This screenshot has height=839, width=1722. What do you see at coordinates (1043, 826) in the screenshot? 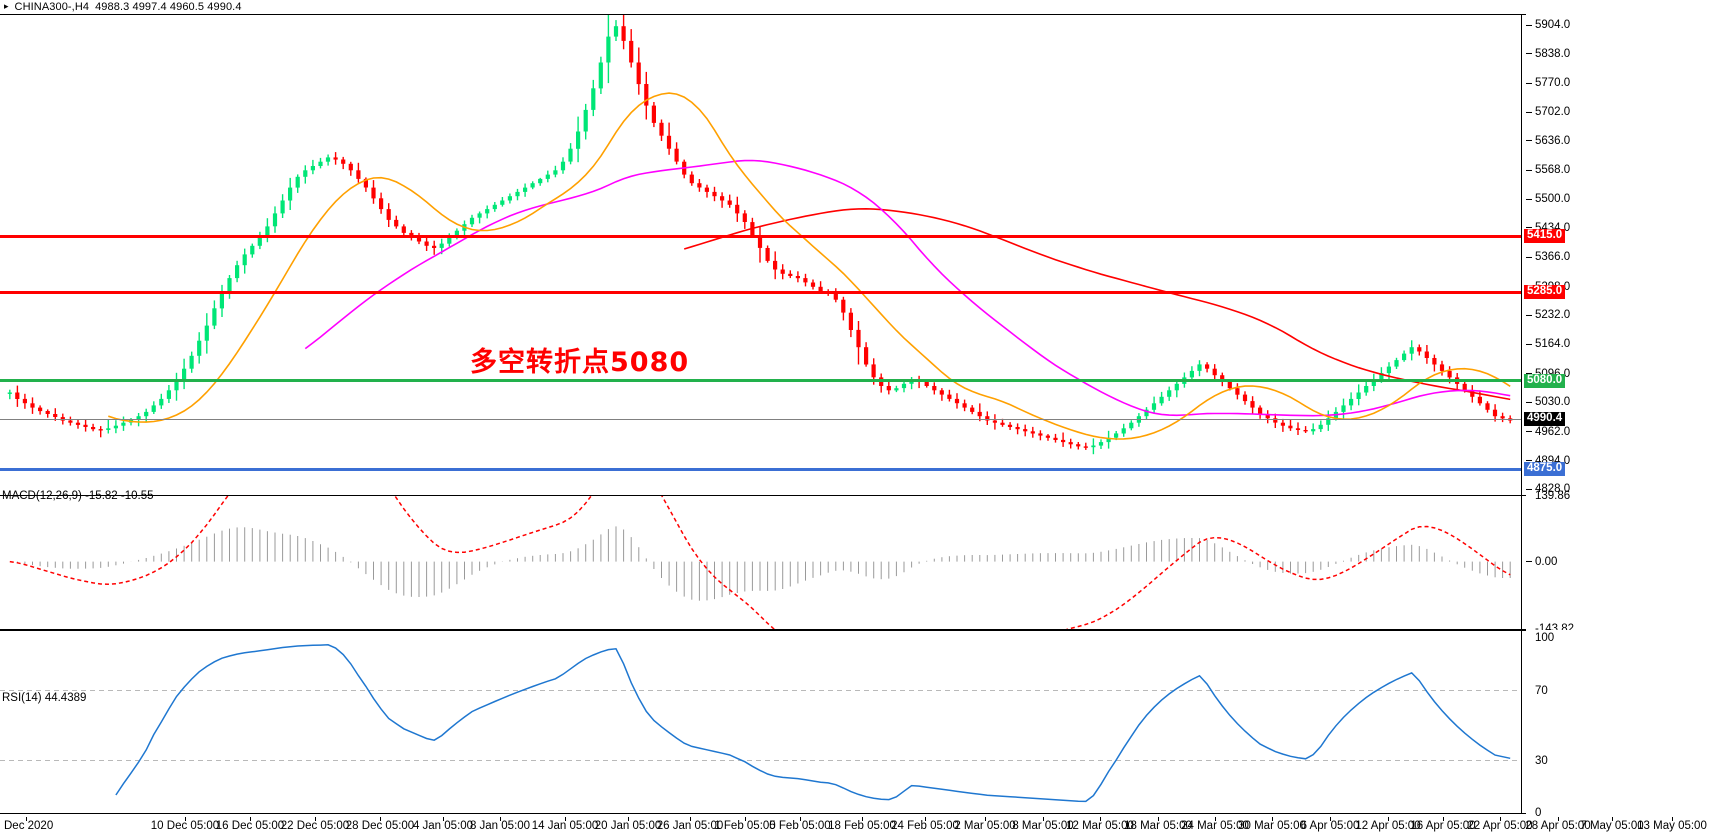
I see `time-axis-label: 8 Mar 05:00` at bounding box center [1043, 826].